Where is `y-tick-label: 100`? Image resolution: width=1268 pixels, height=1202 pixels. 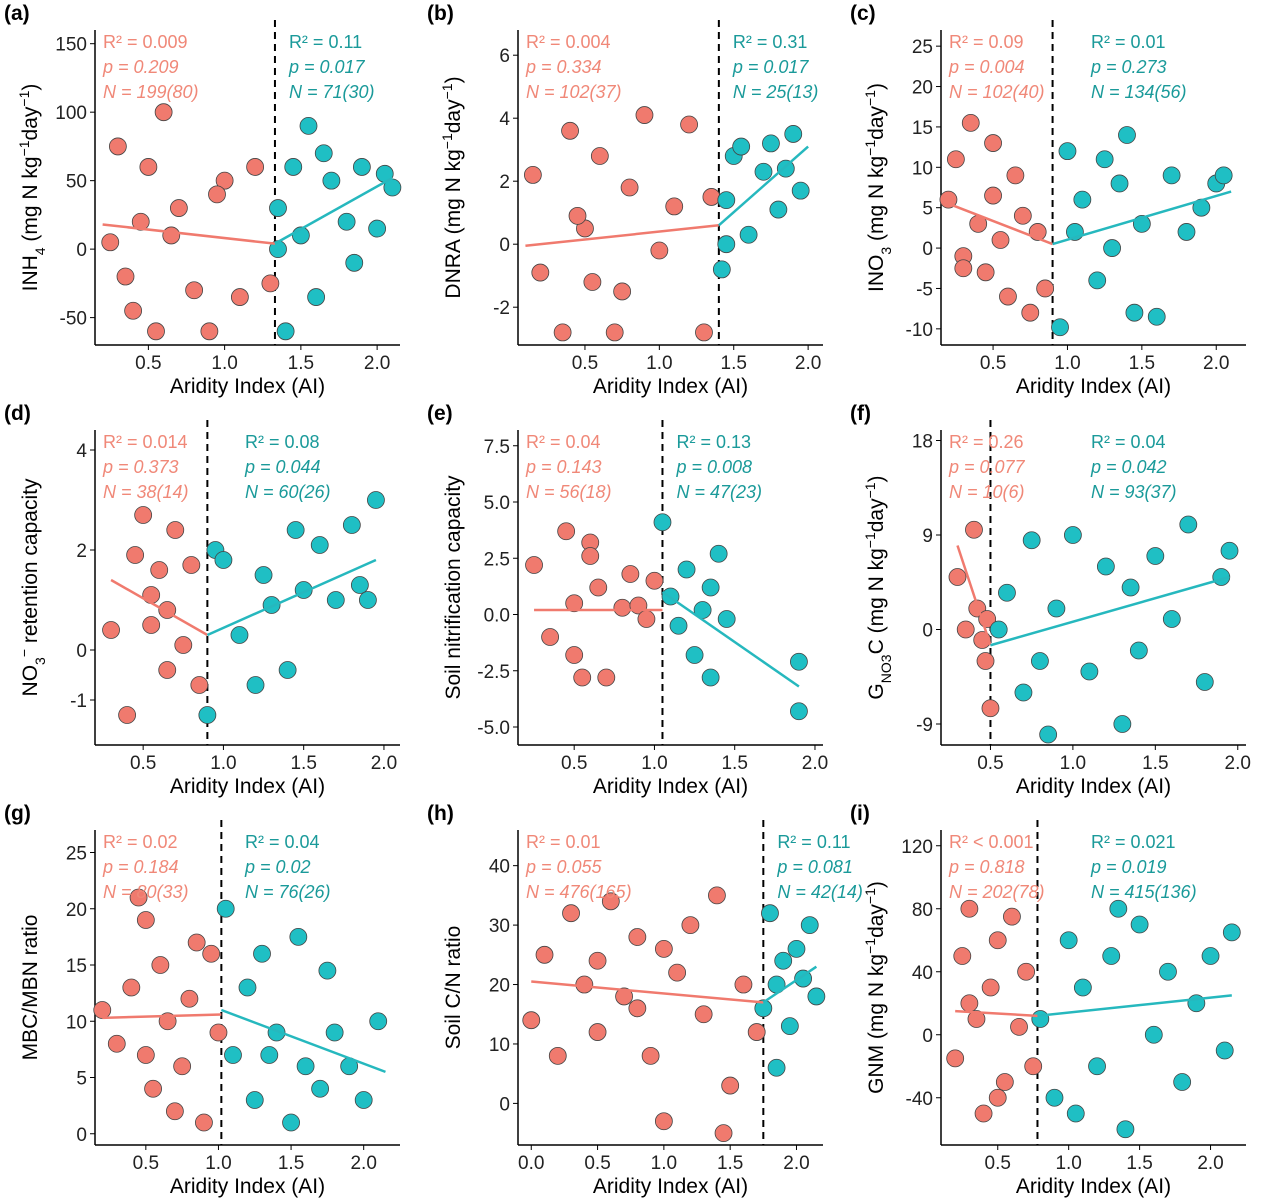
y-tick-label: 100 is located at coordinates (71, 113).